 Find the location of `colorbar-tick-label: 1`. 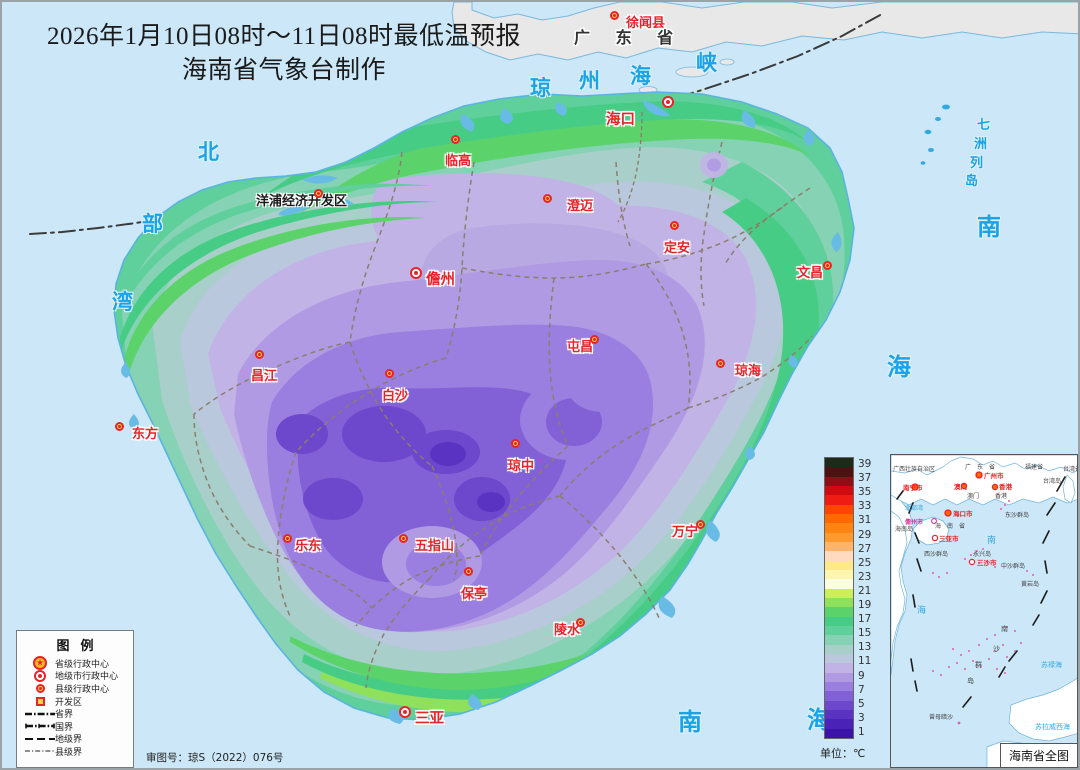

colorbar-tick-label: 1 is located at coordinates (861, 731).